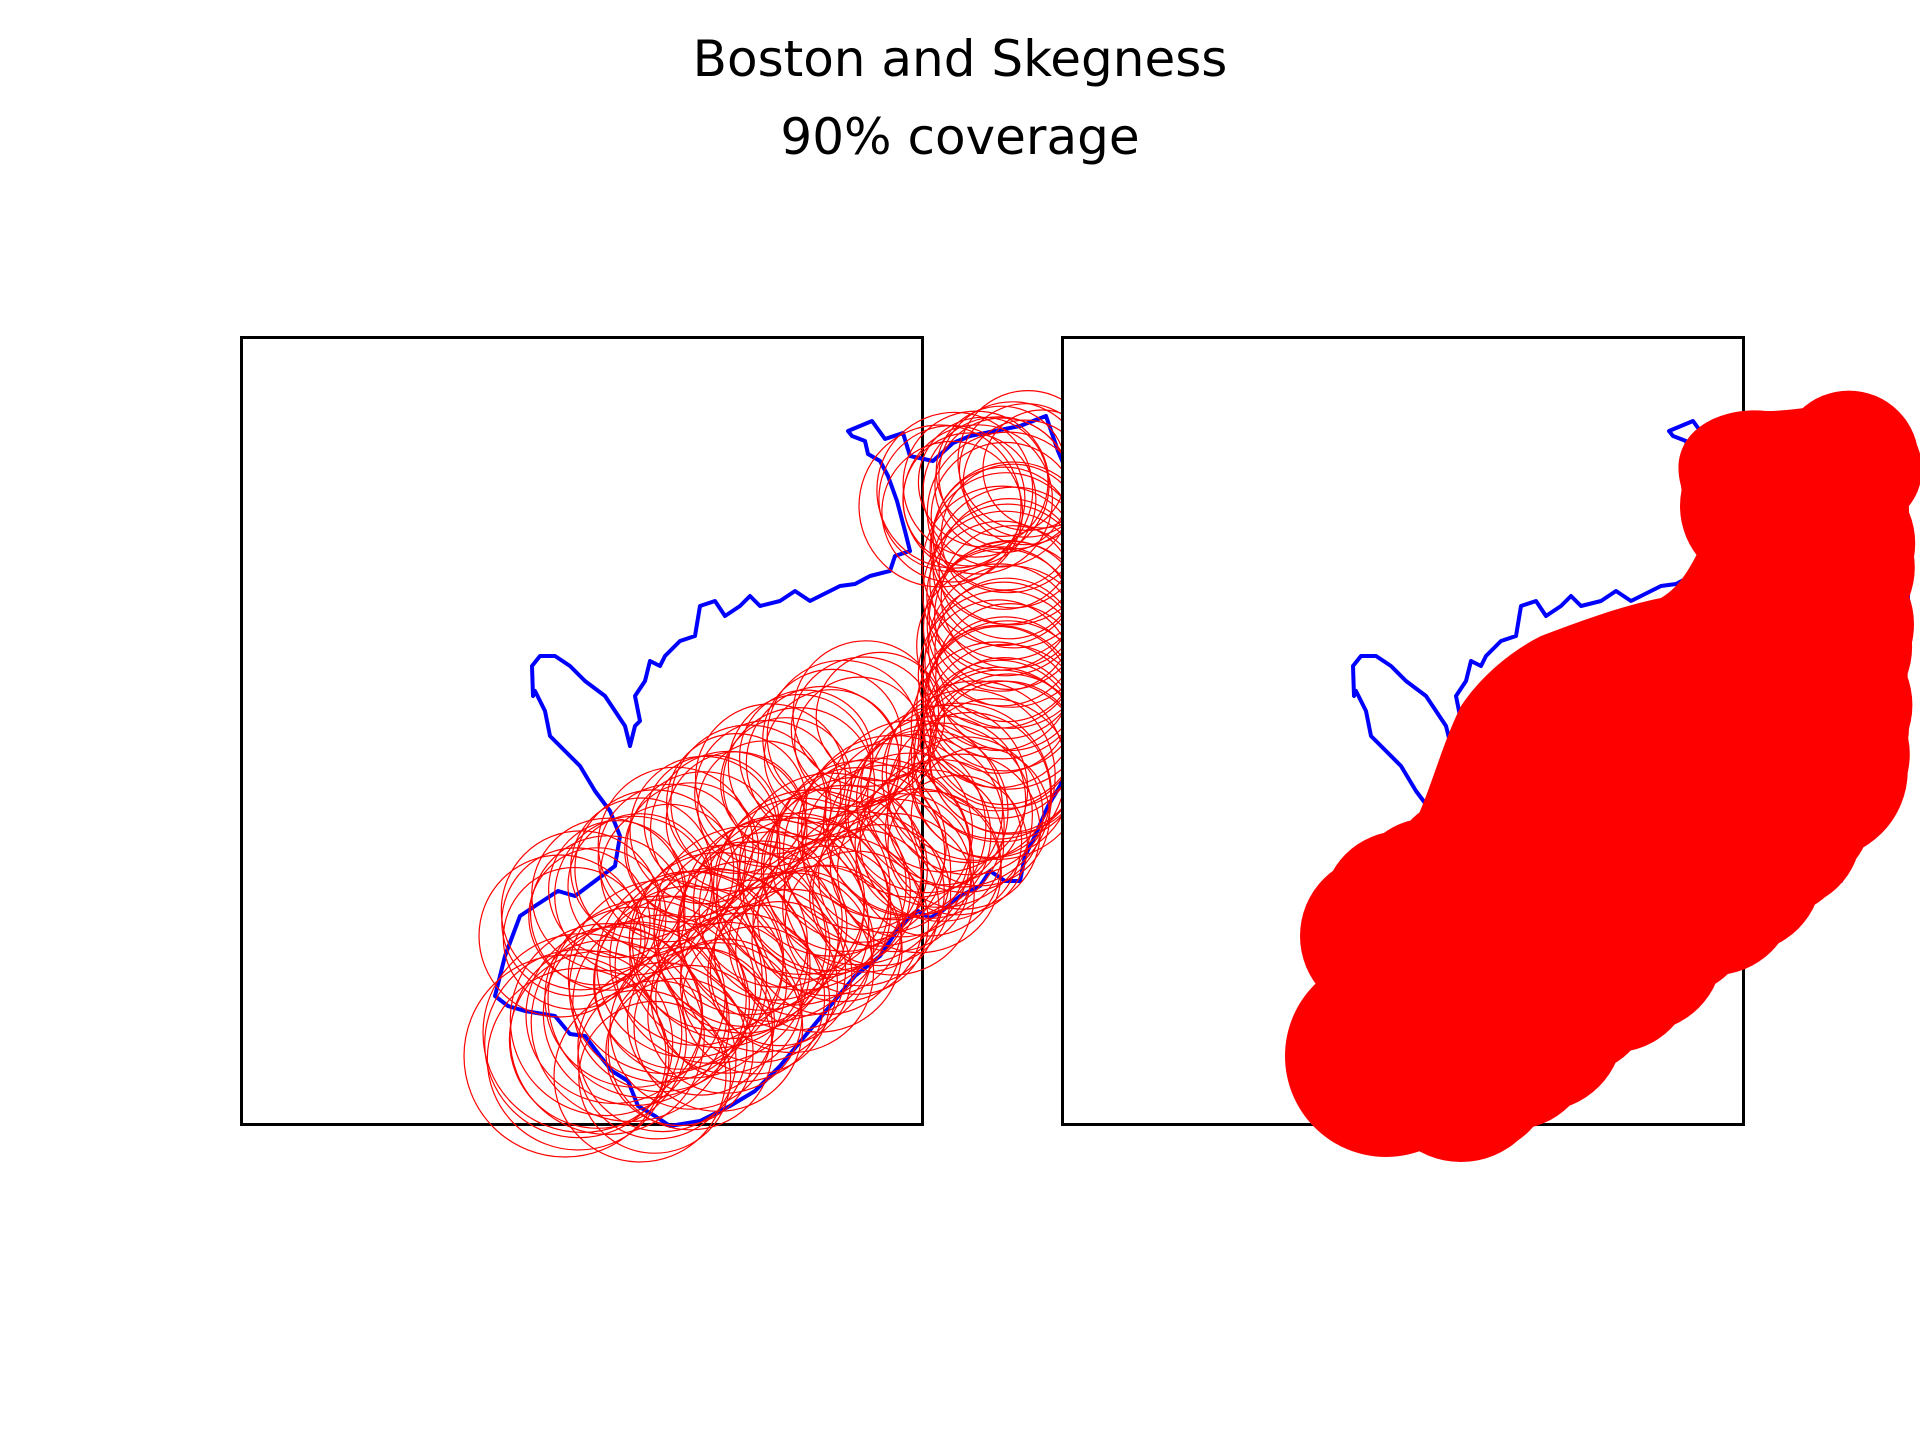 Image resolution: width=1920 pixels, height=1440 pixels. I want to click on figure-title: Boston and Skegness, so click(960, 59).